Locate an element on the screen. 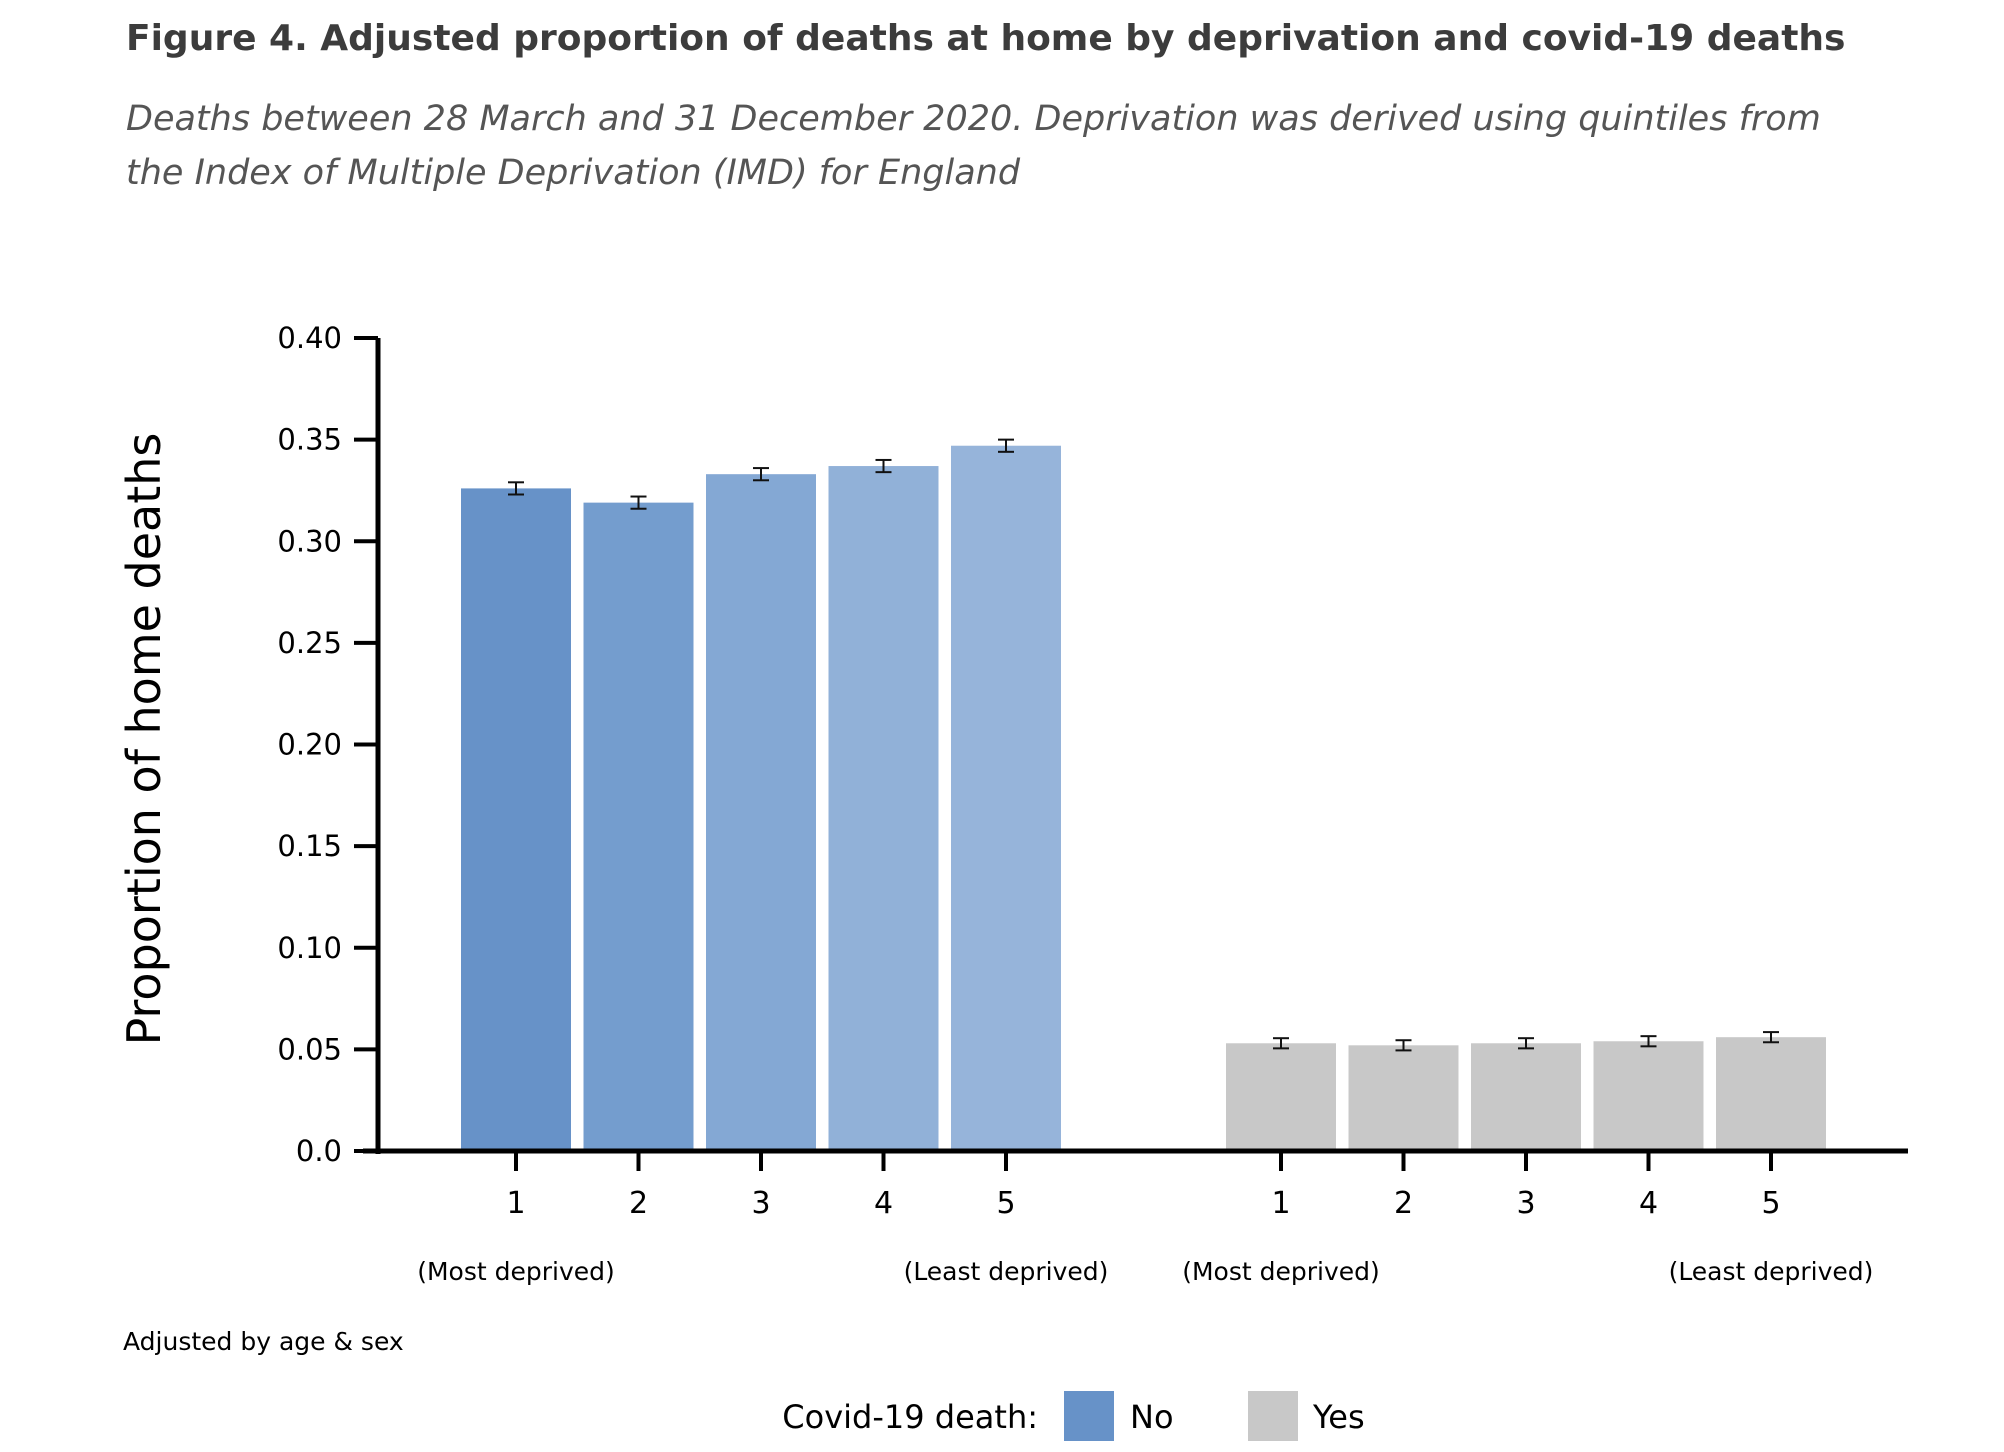 Image resolution: width=2004 pixels, height=1452 pixels. legend-label-yes: Yes is located at coordinates (1338, 1417).